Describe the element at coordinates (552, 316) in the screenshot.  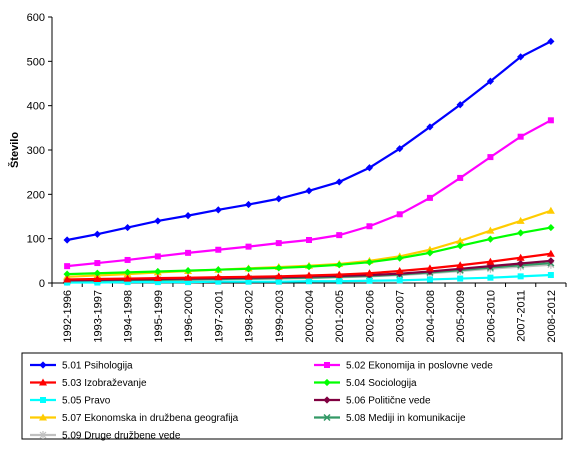
I see `x-tick-label: 2008-2012` at that location.